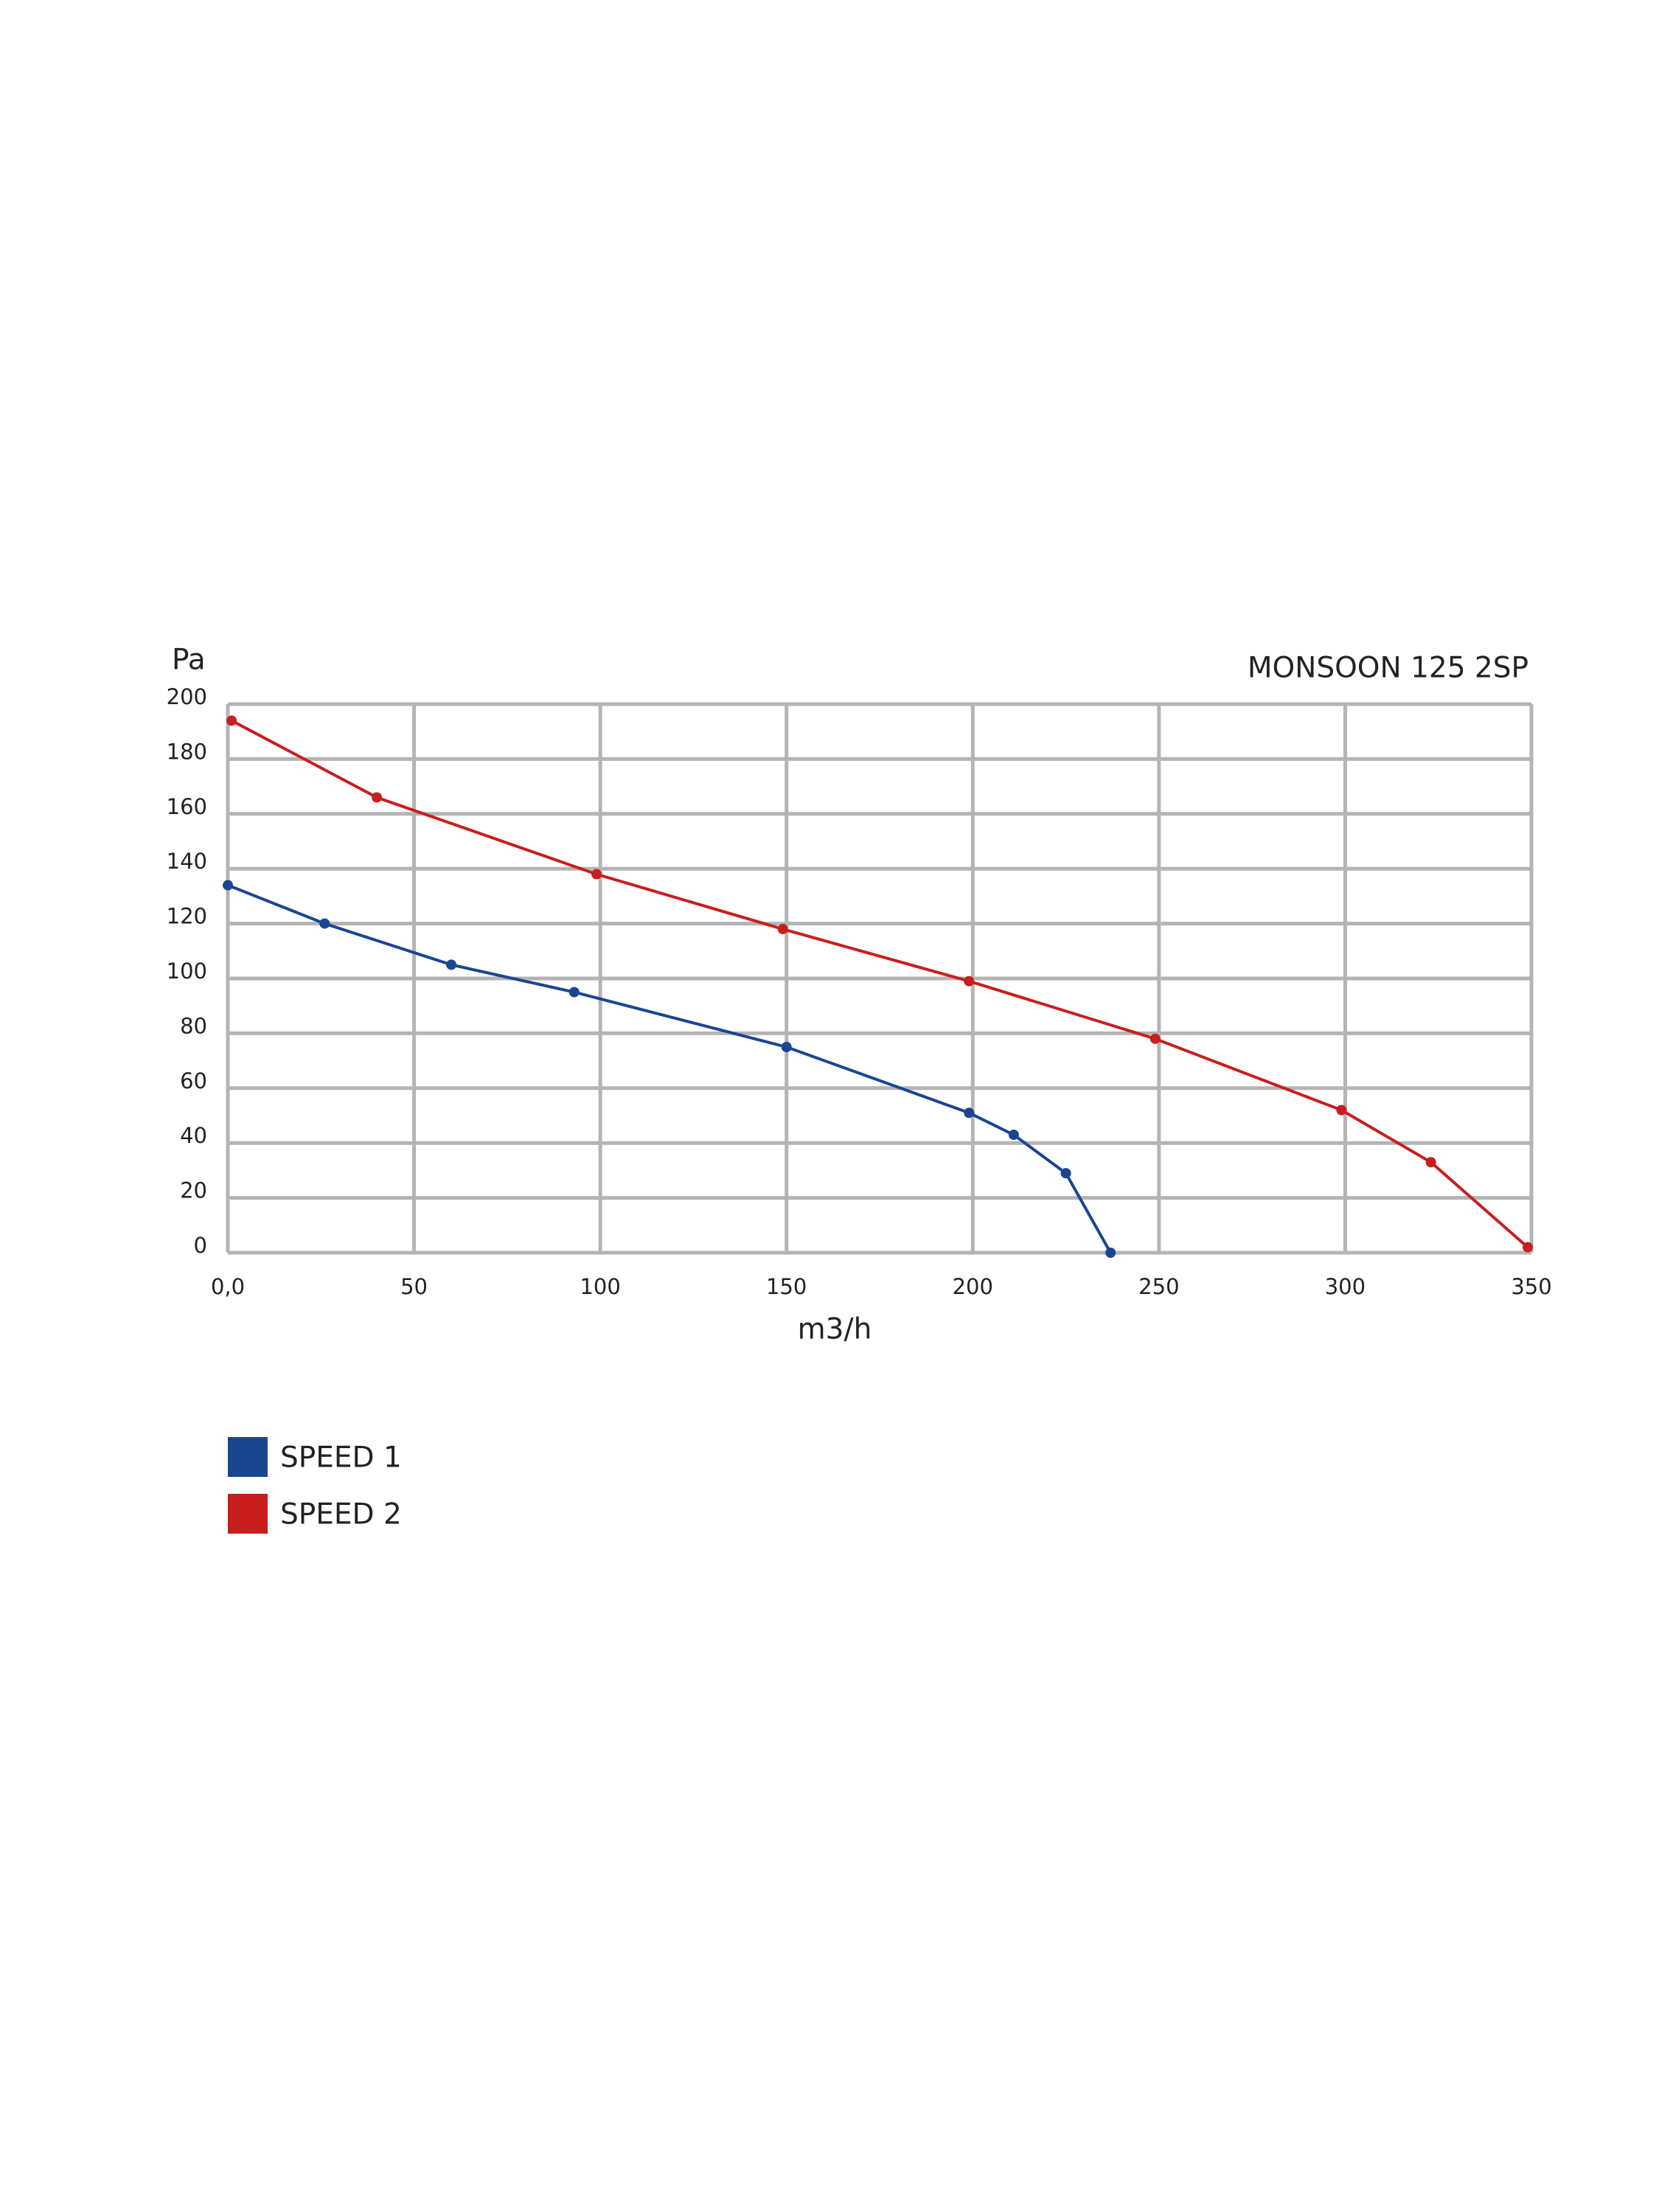  I want to click on x-tick-label: 100, so click(600, 1286).